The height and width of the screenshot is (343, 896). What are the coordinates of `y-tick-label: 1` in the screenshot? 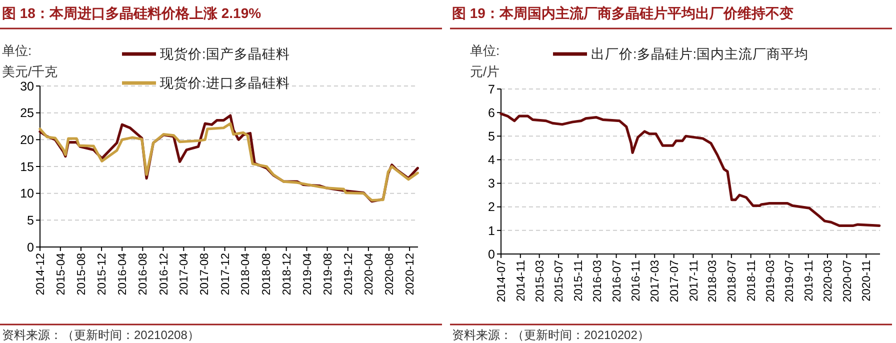 It's located at (492, 231).